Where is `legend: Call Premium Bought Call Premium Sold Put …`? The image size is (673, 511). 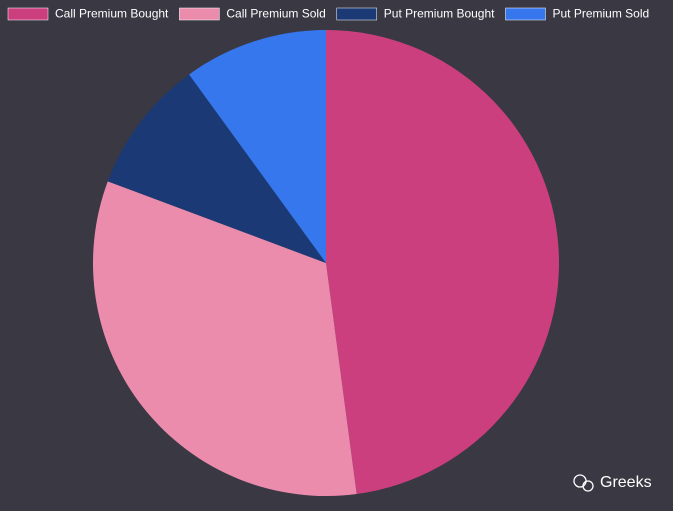
legend: Call Premium Bought Call Premium Sold Put … is located at coordinates (328, 14).